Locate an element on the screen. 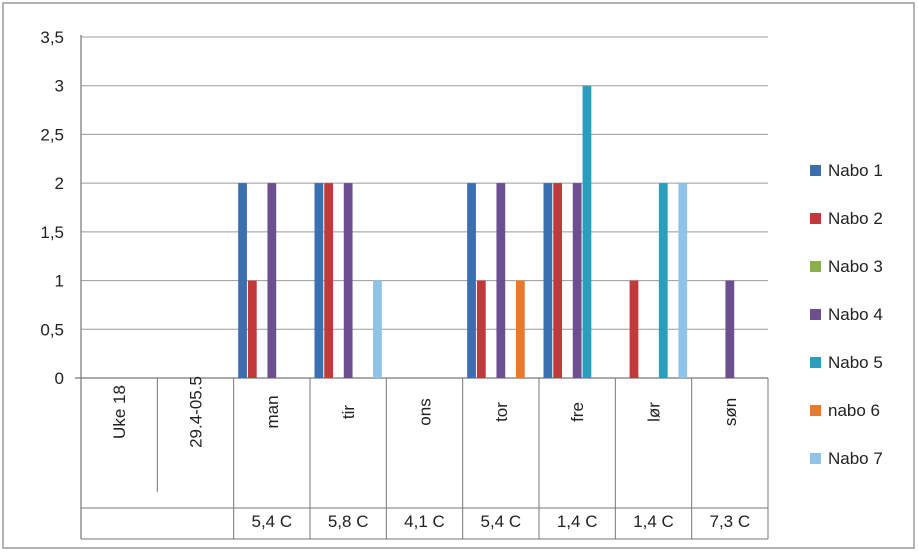  legend-label: Nabo 4 is located at coordinates (855, 314).